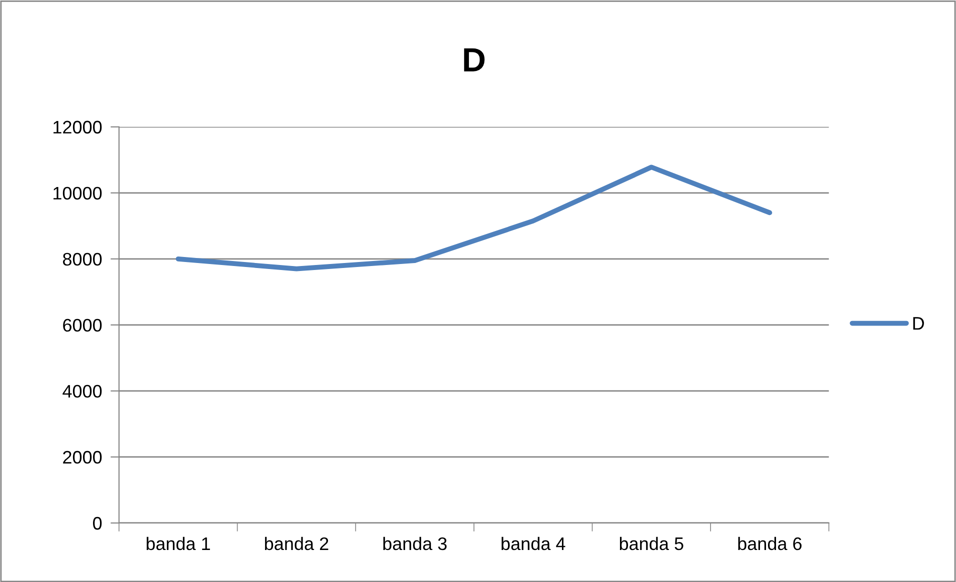 This screenshot has width=956, height=582. I want to click on x-tick-label: banda 4, so click(534, 543).